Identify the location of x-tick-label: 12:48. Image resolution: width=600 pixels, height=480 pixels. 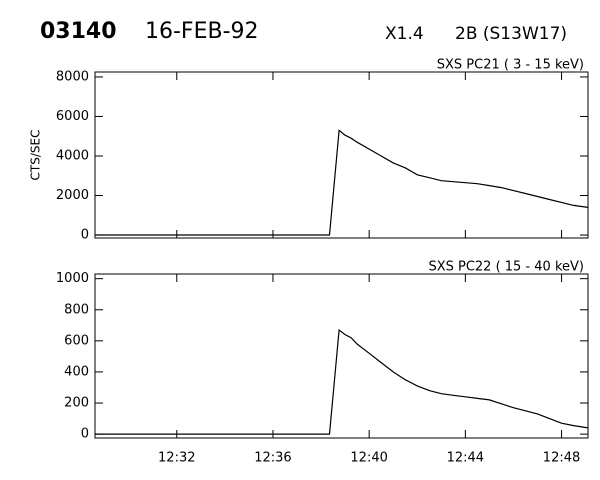
(561, 458).